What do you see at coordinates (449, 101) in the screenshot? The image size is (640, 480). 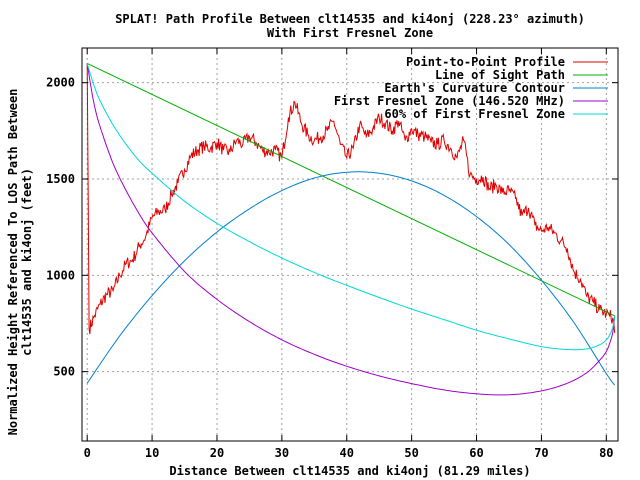 I see `legend-label: First Fresnel Zone (146.520 MHz)` at bounding box center [449, 101].